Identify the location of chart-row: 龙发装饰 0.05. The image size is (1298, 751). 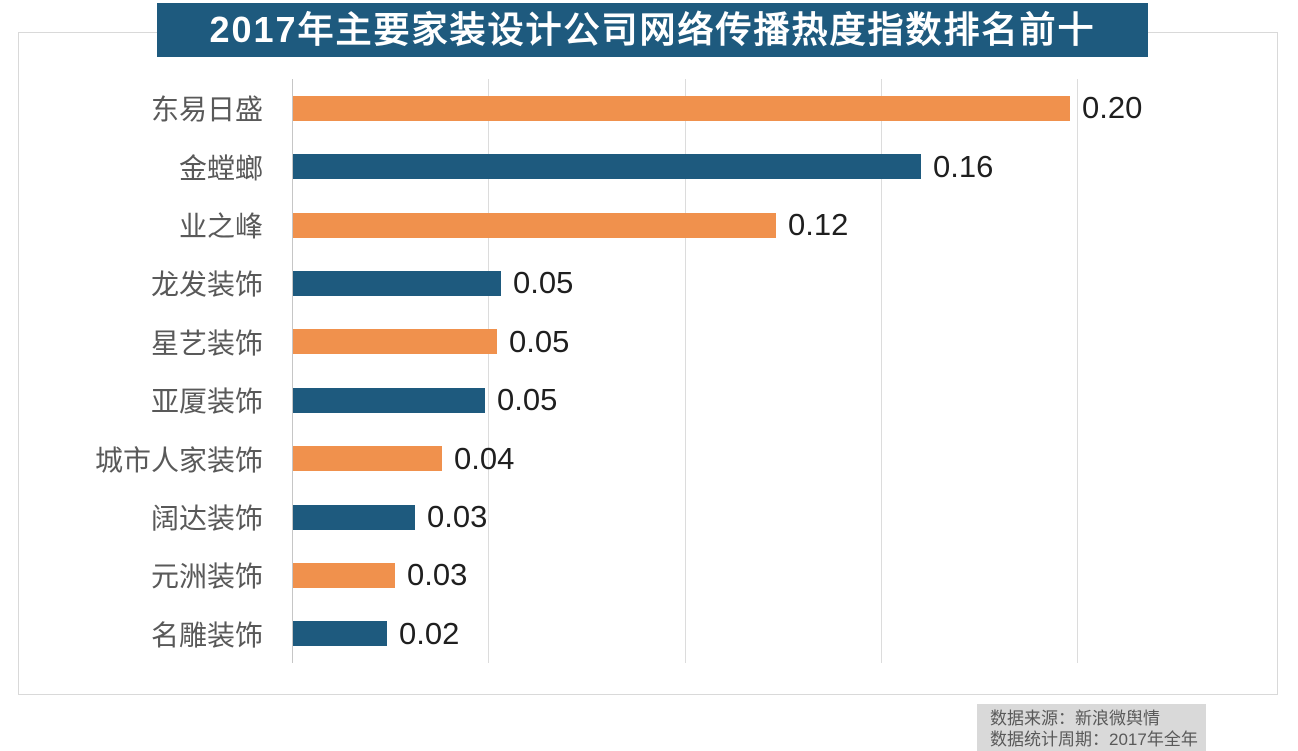
(648, 283).